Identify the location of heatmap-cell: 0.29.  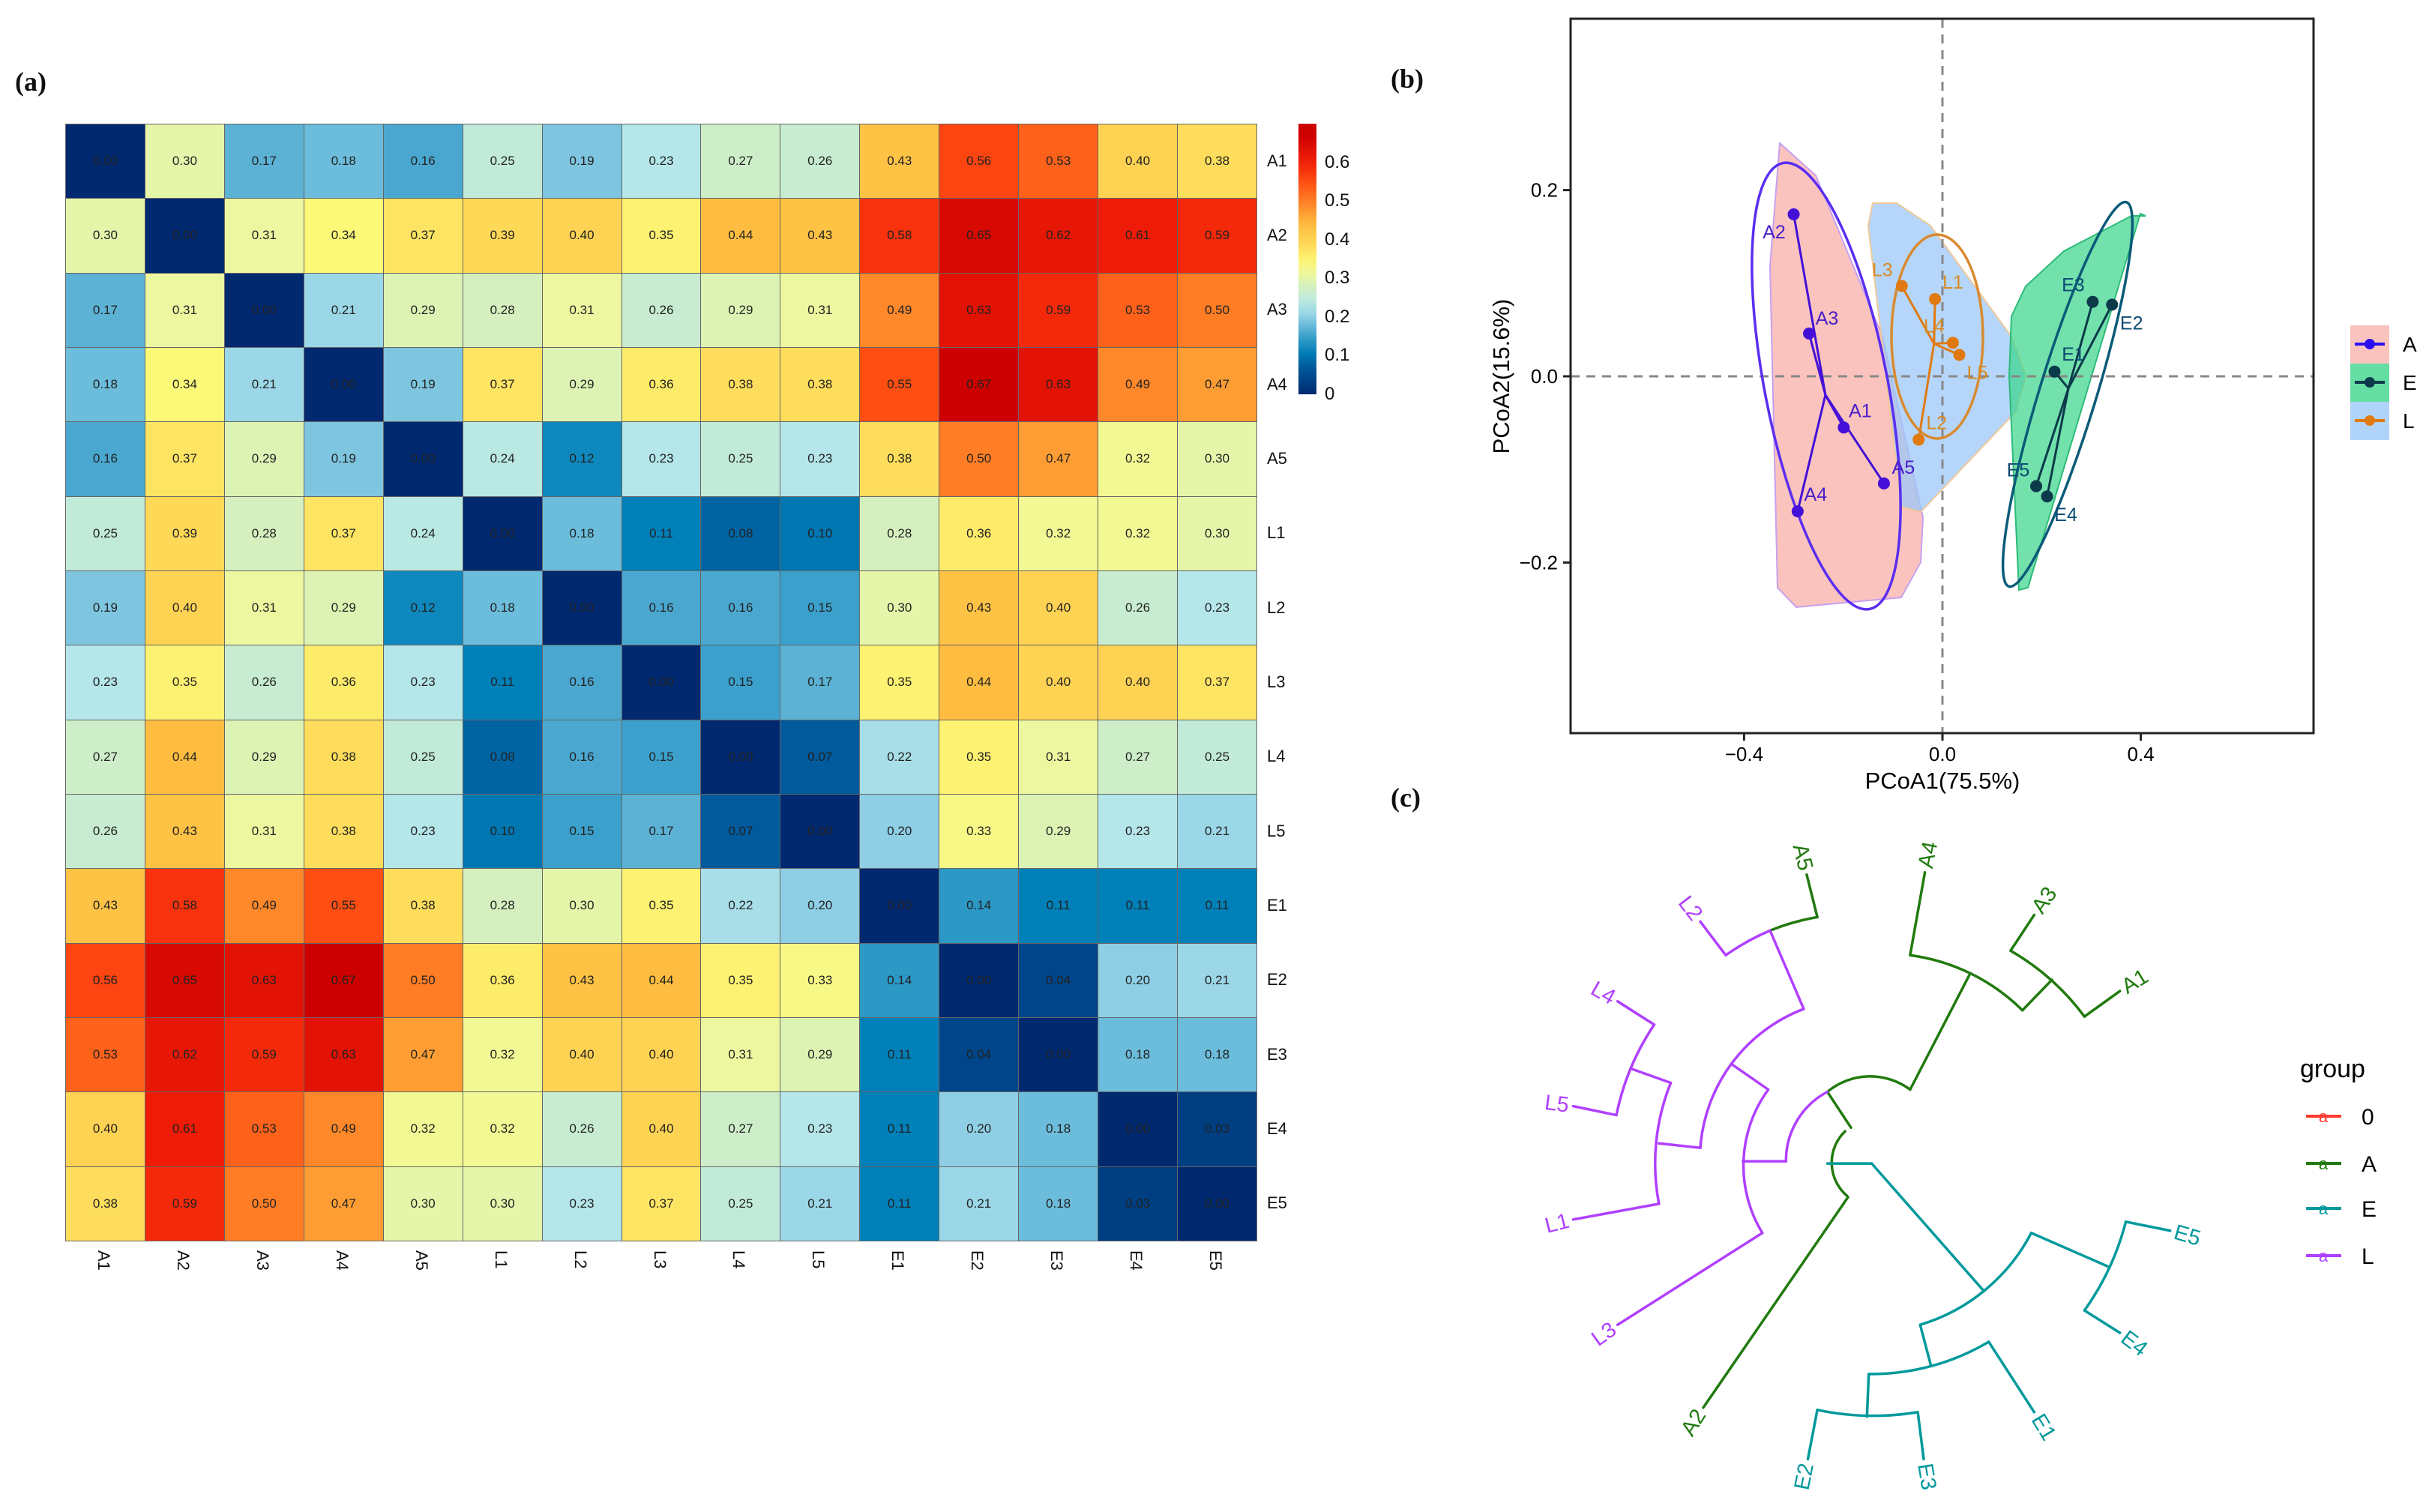
(264, 459).